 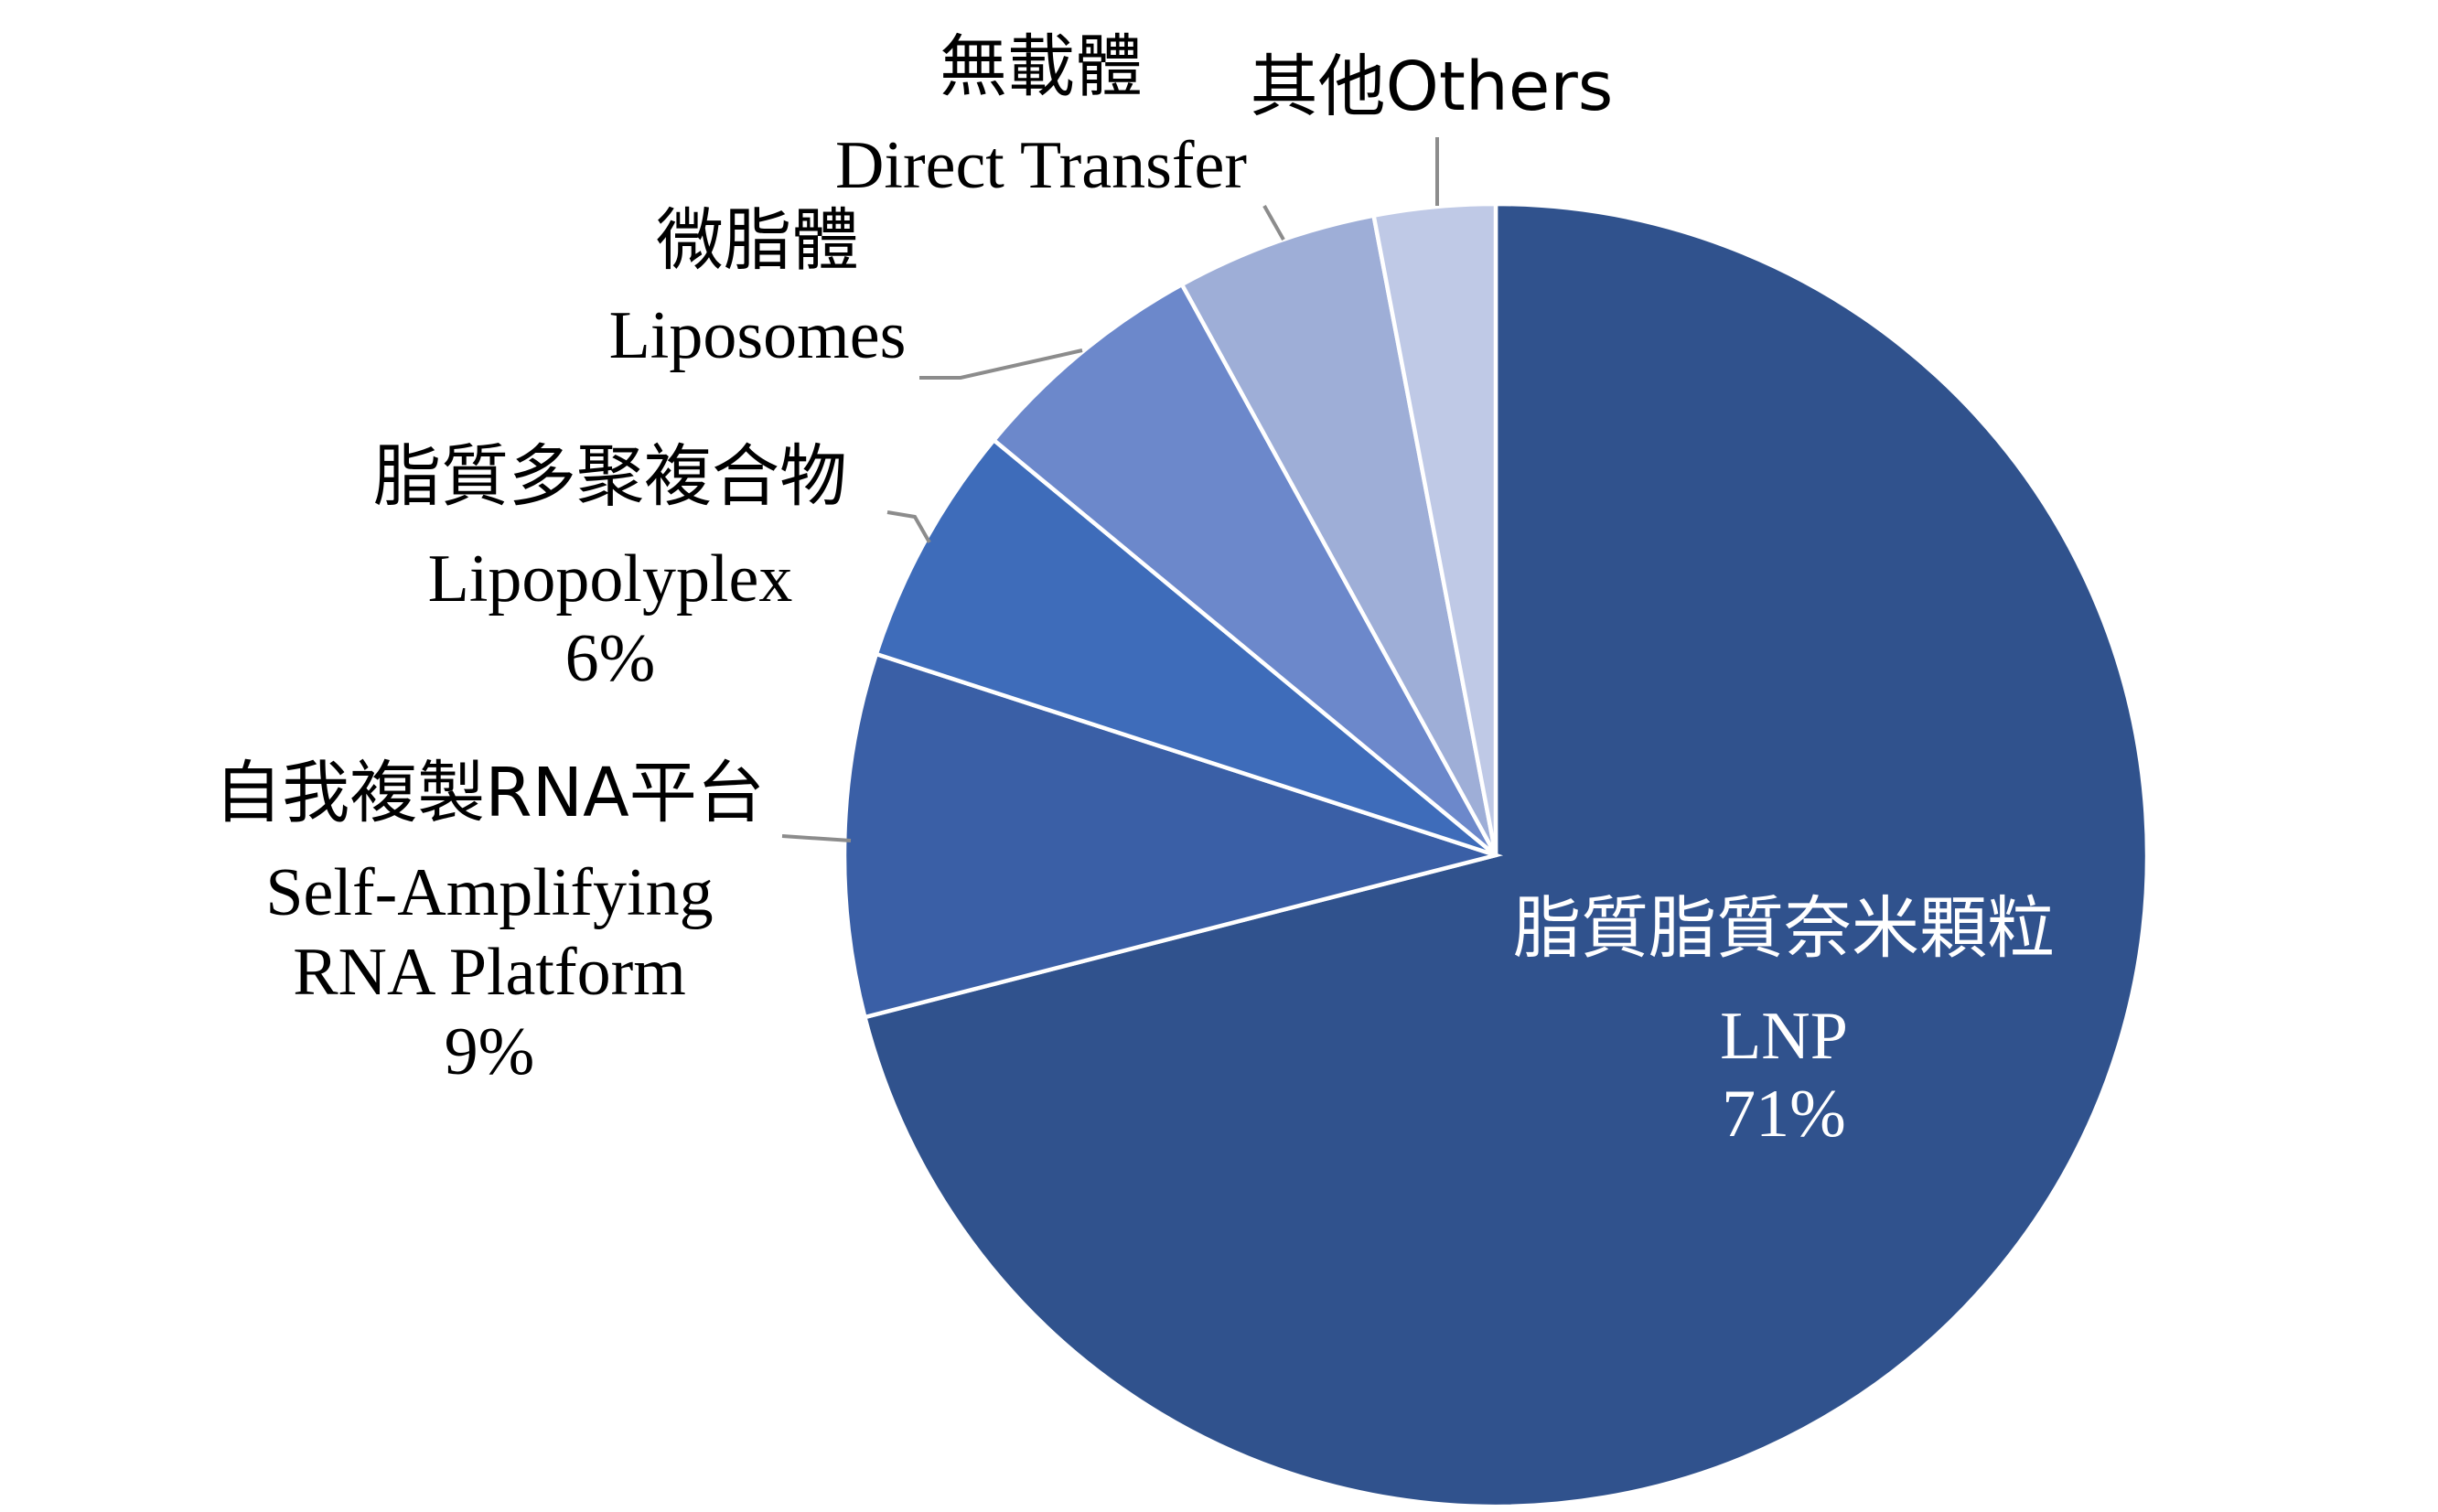 I want to click on slice-label-liposomes-en: Liposomes, so click(x=758, y=335).